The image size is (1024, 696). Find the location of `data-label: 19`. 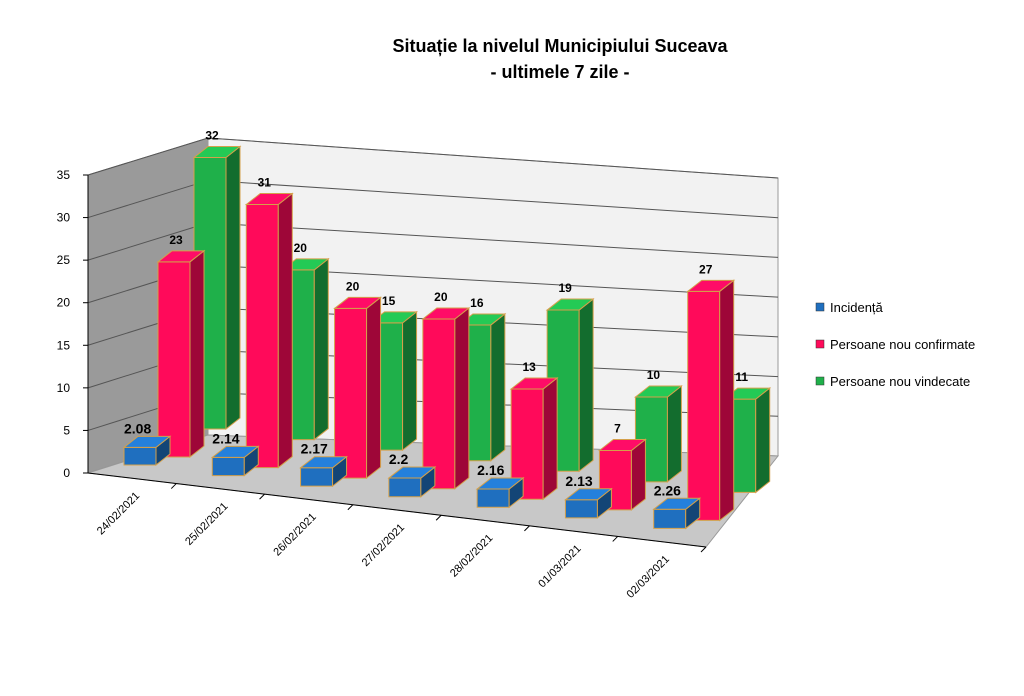

data-label: 19 is located at coordinates (565, 288).